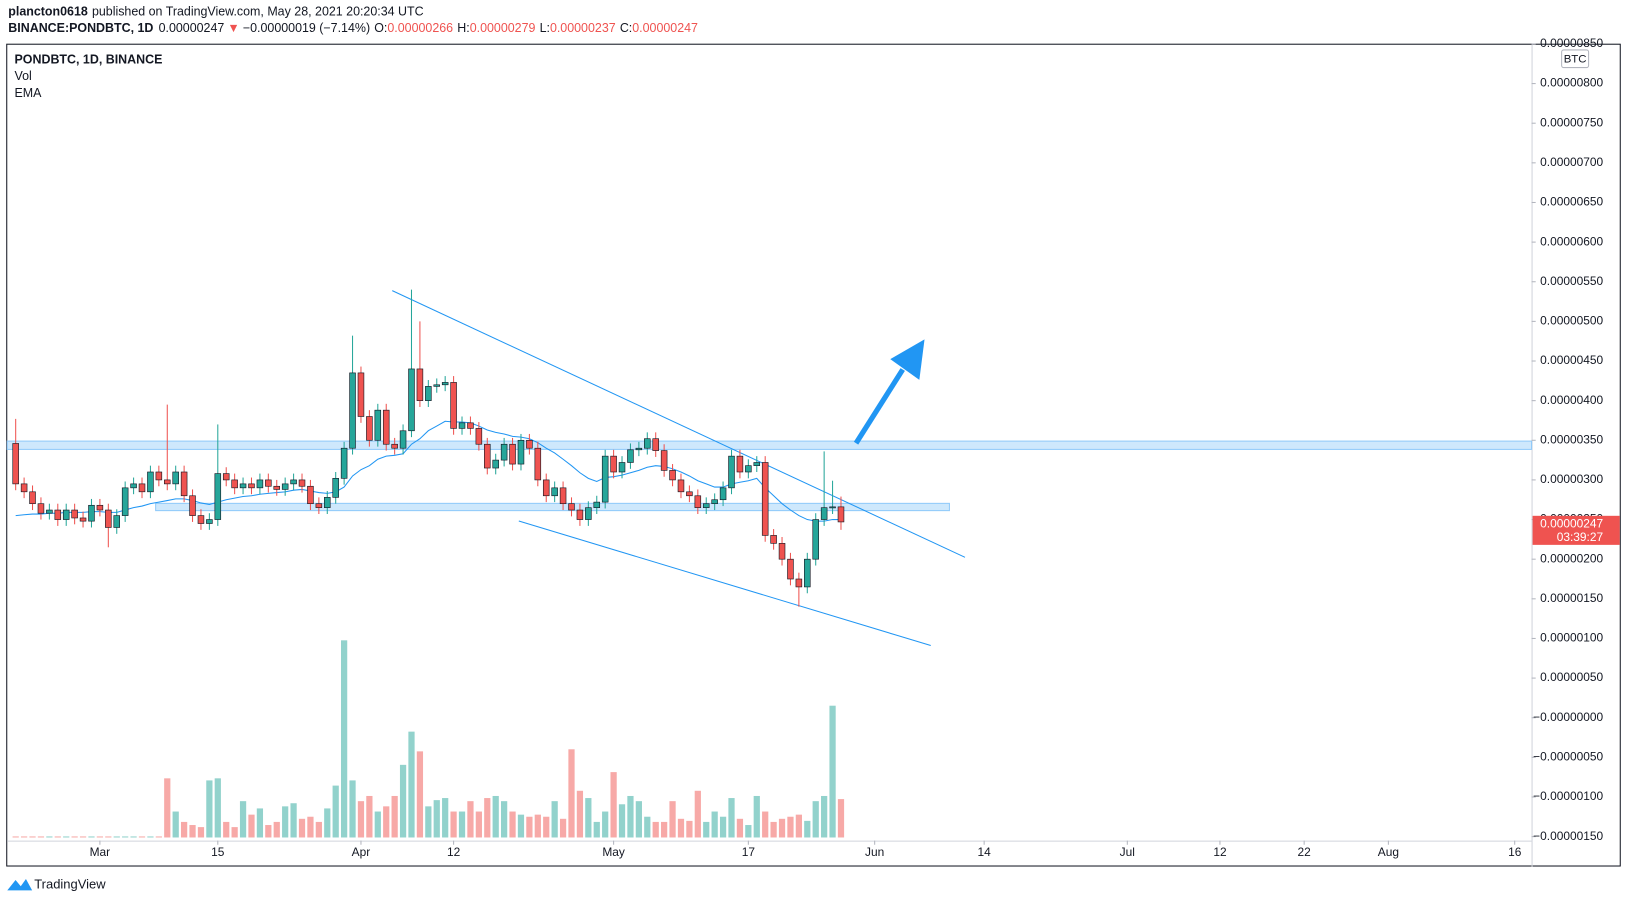 The image size is (1627, 909). Describe the element at coordinates (89, 60) in the screenshot. I see `legend-symbol: PONDBTC, 1D, BINANCE` at that location.